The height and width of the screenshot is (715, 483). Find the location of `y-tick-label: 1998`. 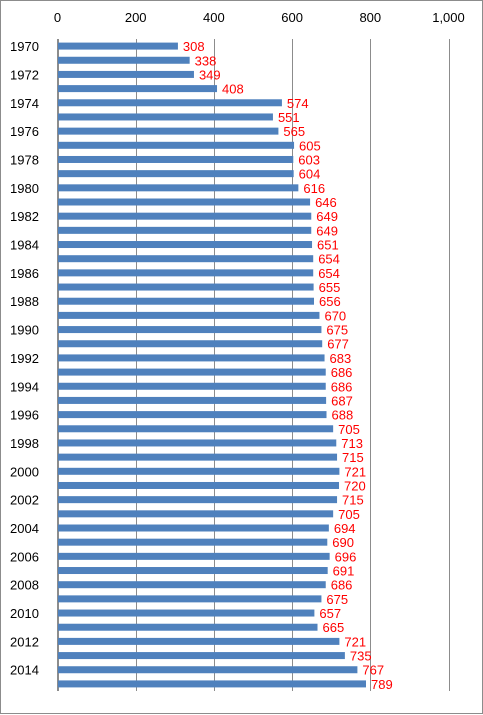

y-tick-label: 1998 is located at coordinates (24, 443).